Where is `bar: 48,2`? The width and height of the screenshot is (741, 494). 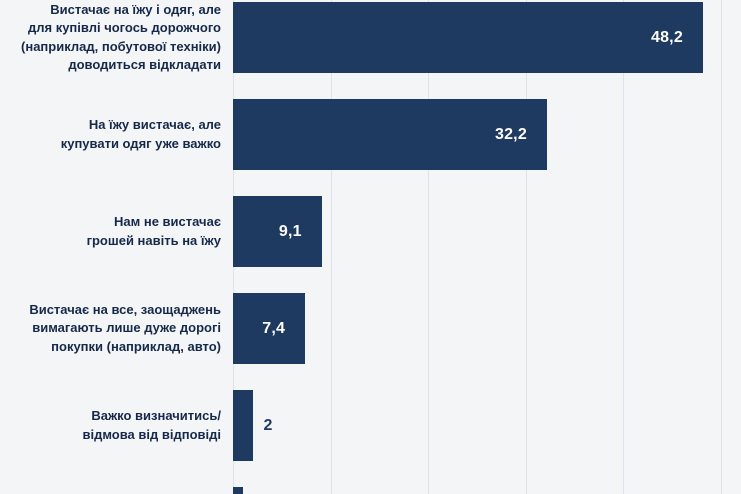
bar: 48,2 is located at coordinates (468, 37).